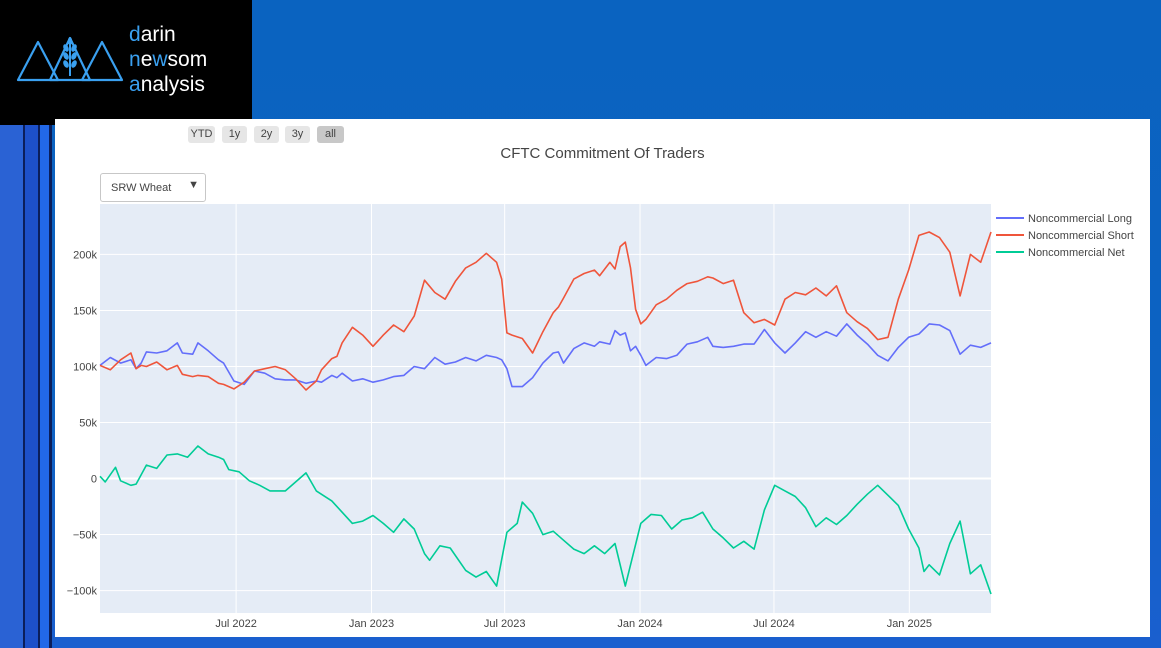  I want to click on y-tick-label: −50k, so click(85, 536).